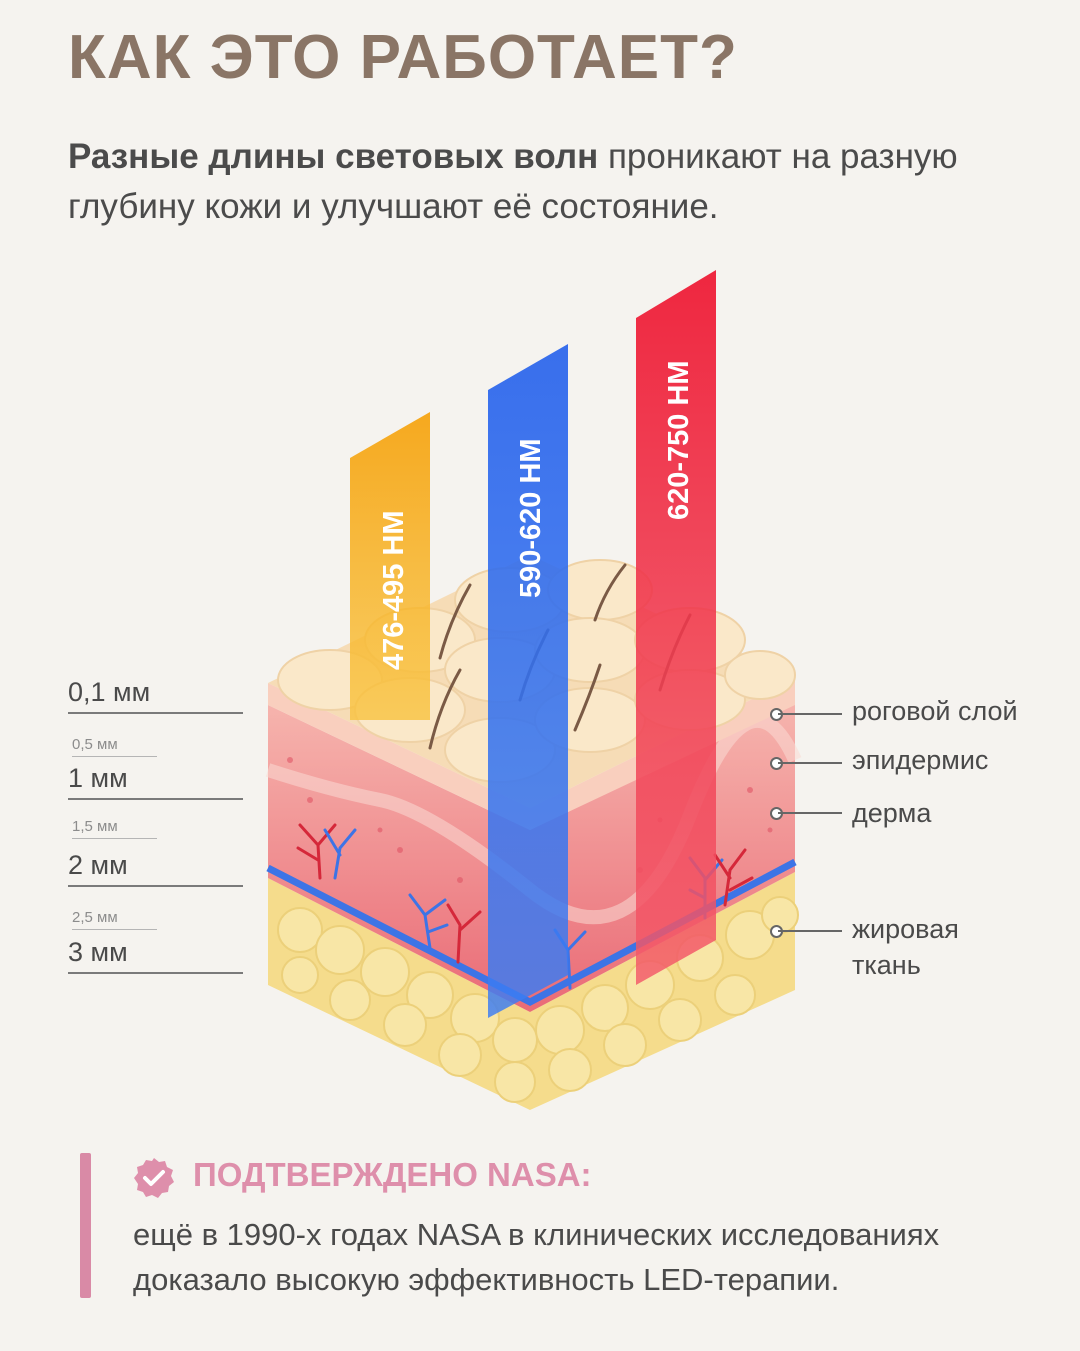 The width and height of the screenshot is (1080, 1351). Describe the element at coordinates (155, 955) in the screenshot. I see `scale-mark: 3 мм` at that location.